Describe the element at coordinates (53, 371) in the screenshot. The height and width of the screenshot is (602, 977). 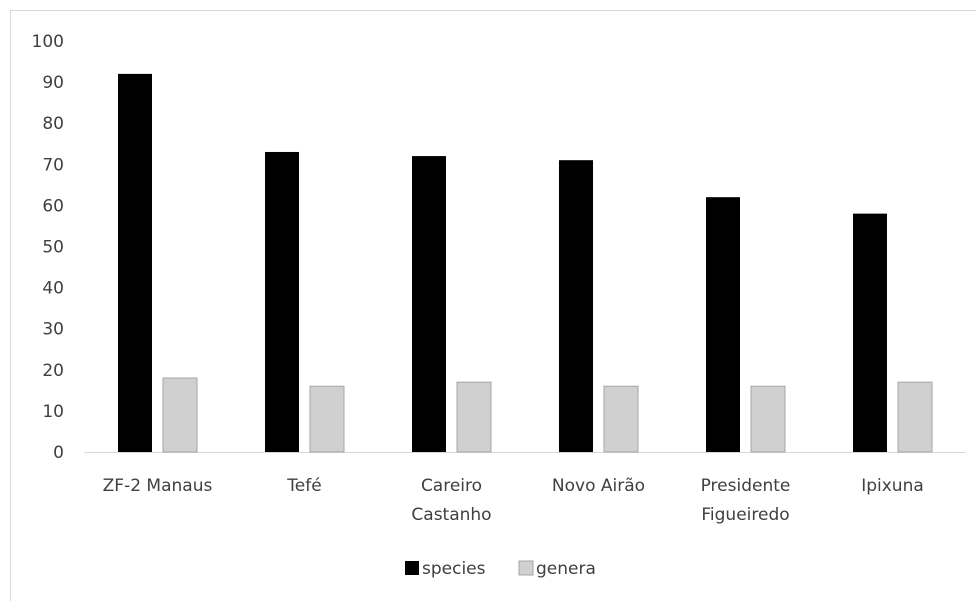
I see `y-tick-label: 20` at that location.